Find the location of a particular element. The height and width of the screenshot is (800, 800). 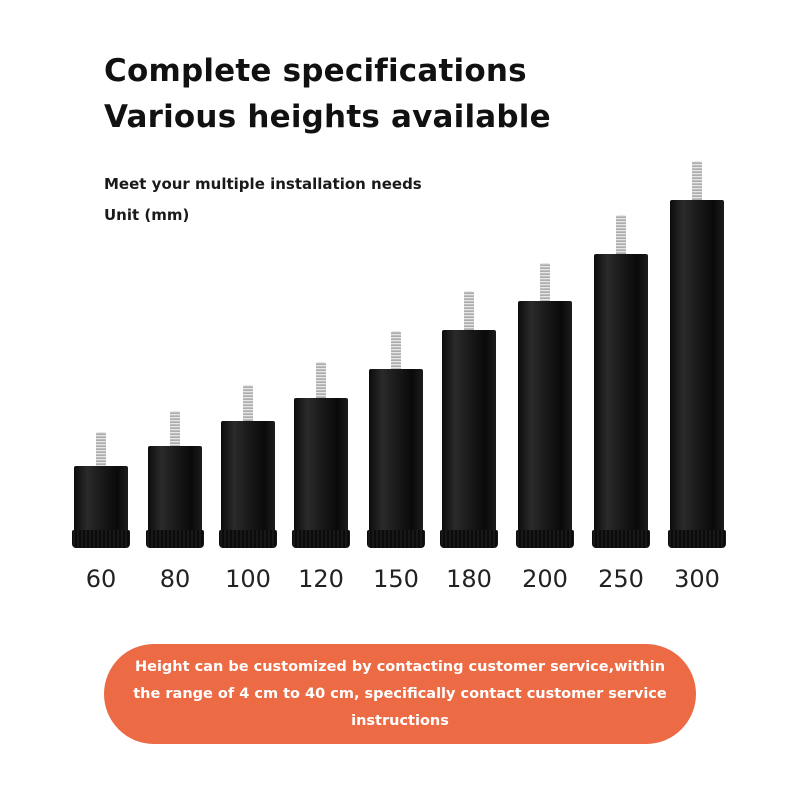

leg-60mm is located at coordinates (101, 280).